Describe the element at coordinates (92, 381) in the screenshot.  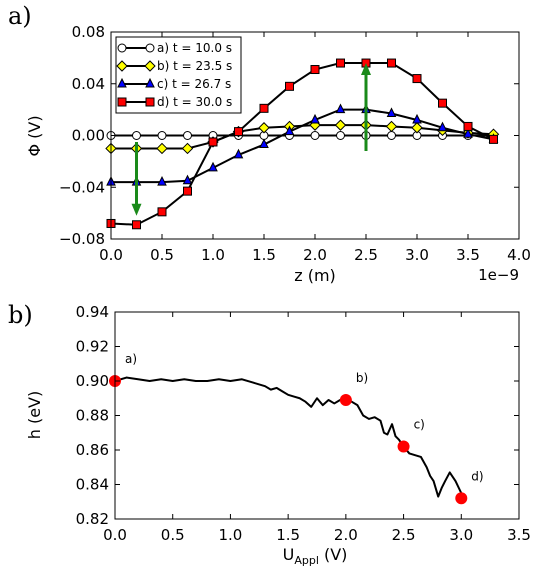
I see `y-tick-label: 0.90` at that location.